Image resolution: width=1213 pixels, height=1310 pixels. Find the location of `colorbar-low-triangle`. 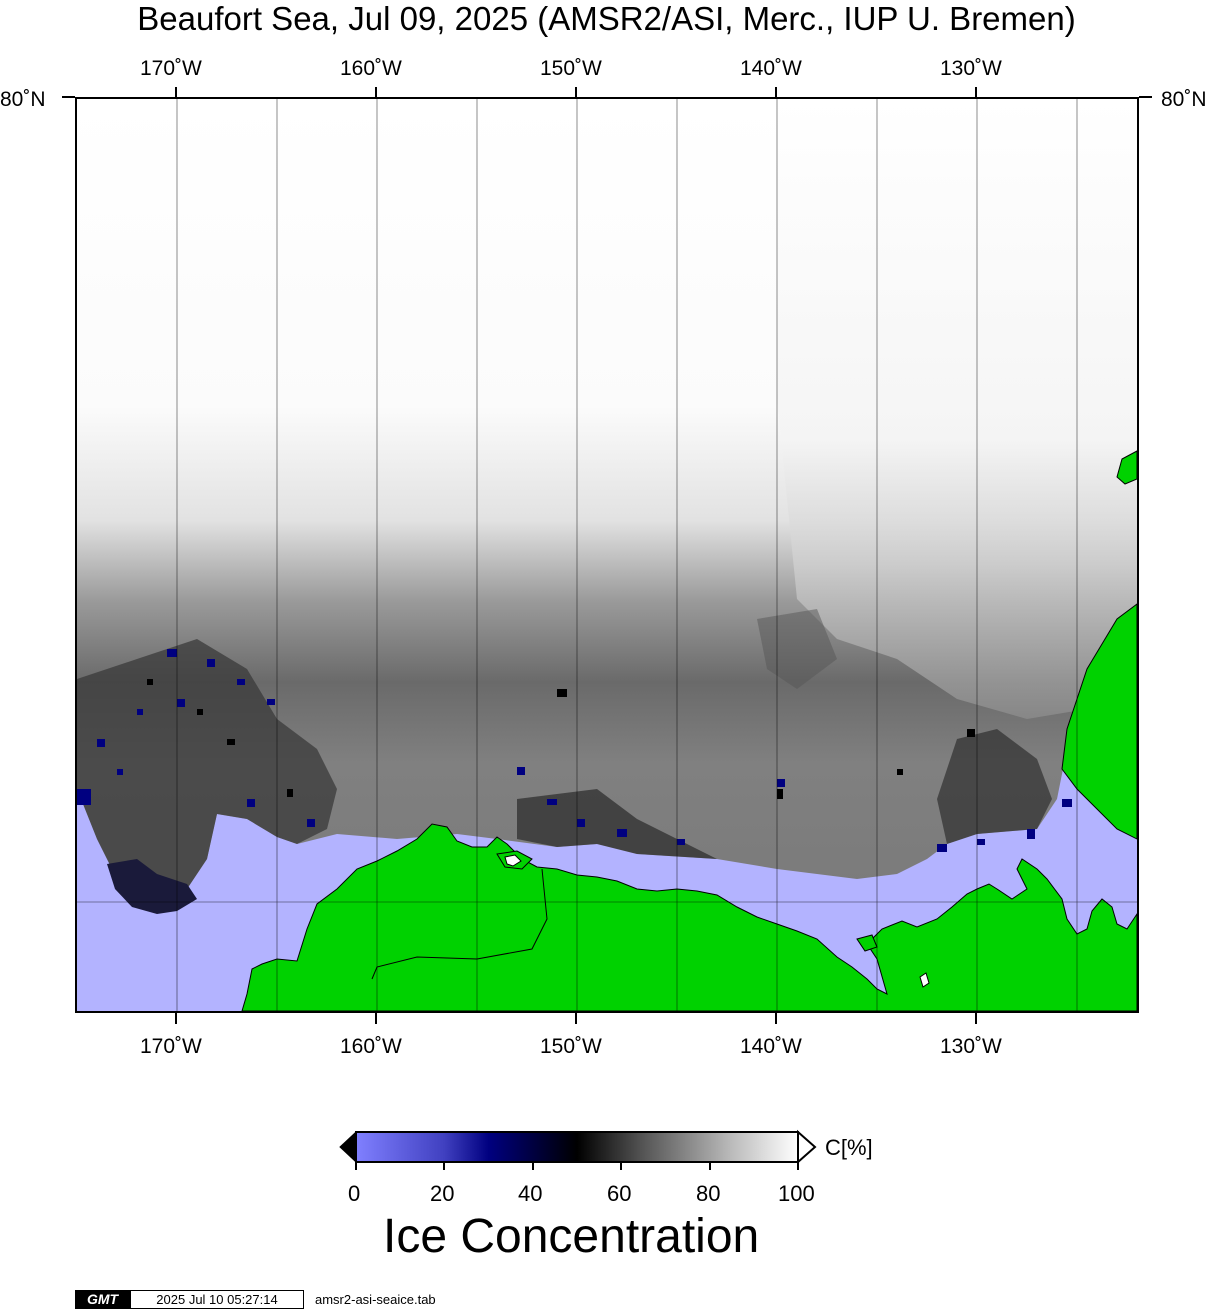

colorbar-low-triangle is located at coordinates (348, 1147).